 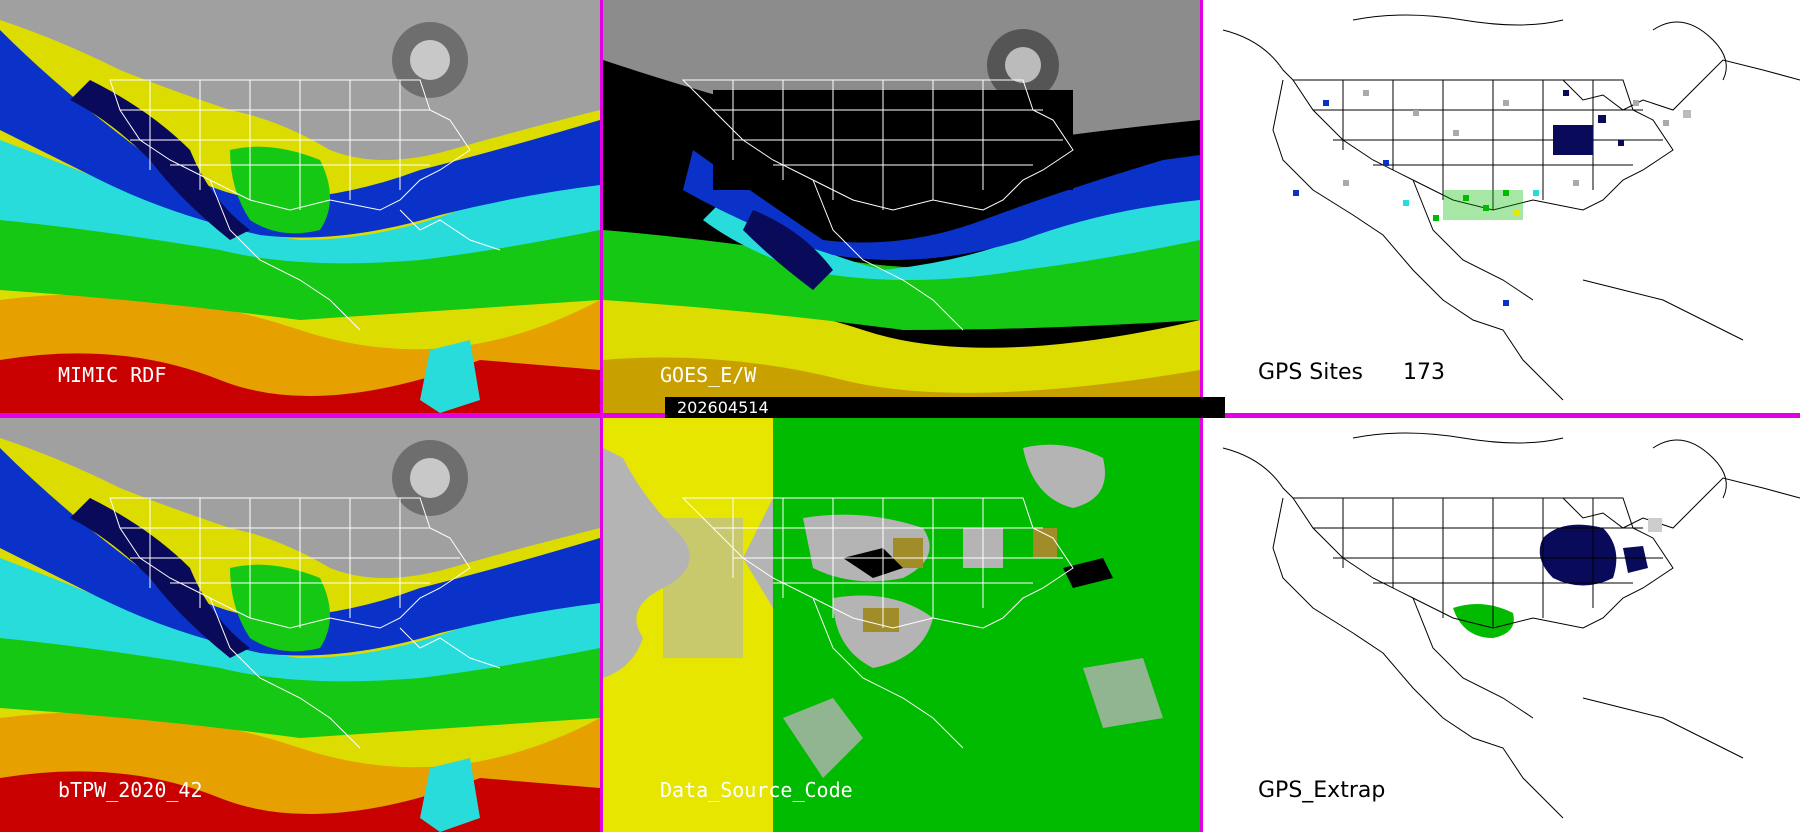 I want to click on panel-label: bTPW_2020_42, so click(x=130, y=790).